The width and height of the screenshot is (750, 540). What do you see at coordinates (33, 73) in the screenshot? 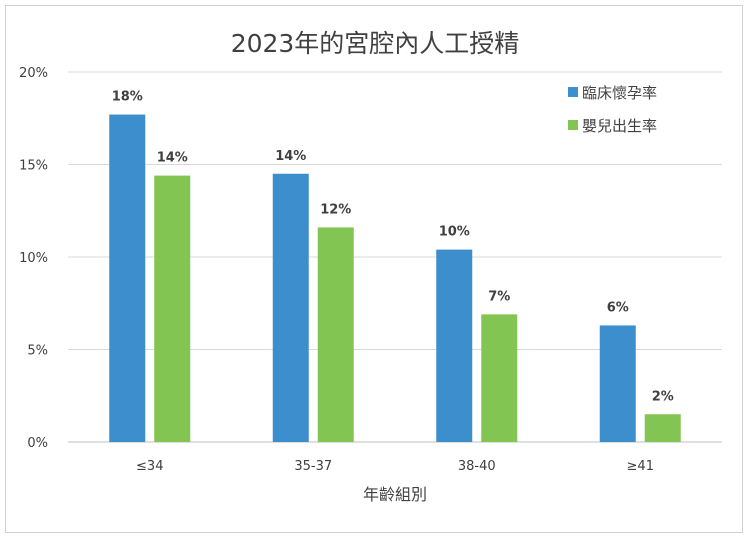
I see `y-tick-label: 20%` at bounding box center [33, 73].